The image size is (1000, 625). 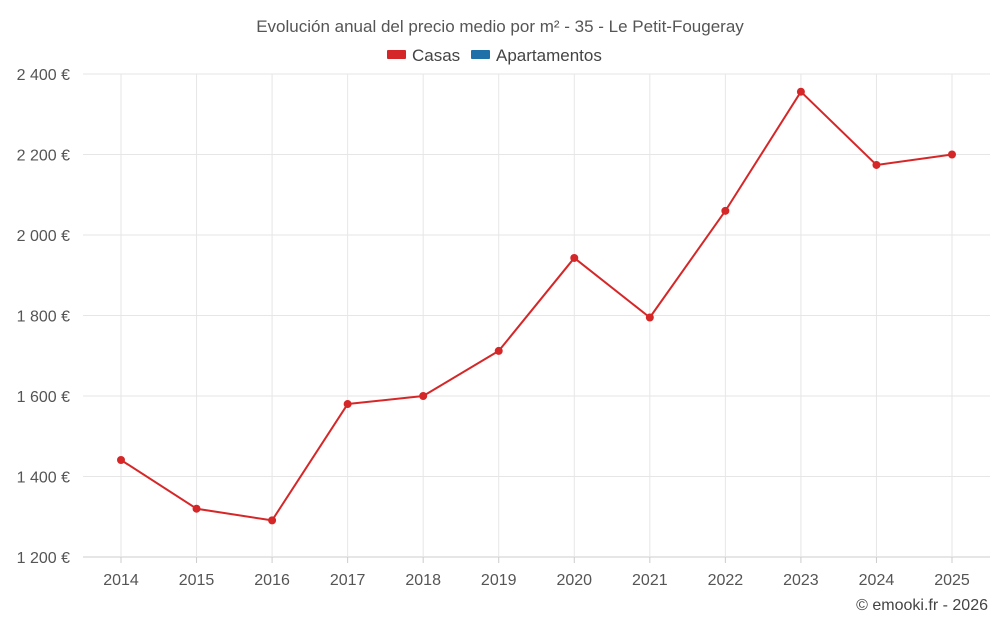 What do you see at coordinates (726, 580) in the screenshot?
I see `x-tick-label: 2022` at bounding box center [726, 580].